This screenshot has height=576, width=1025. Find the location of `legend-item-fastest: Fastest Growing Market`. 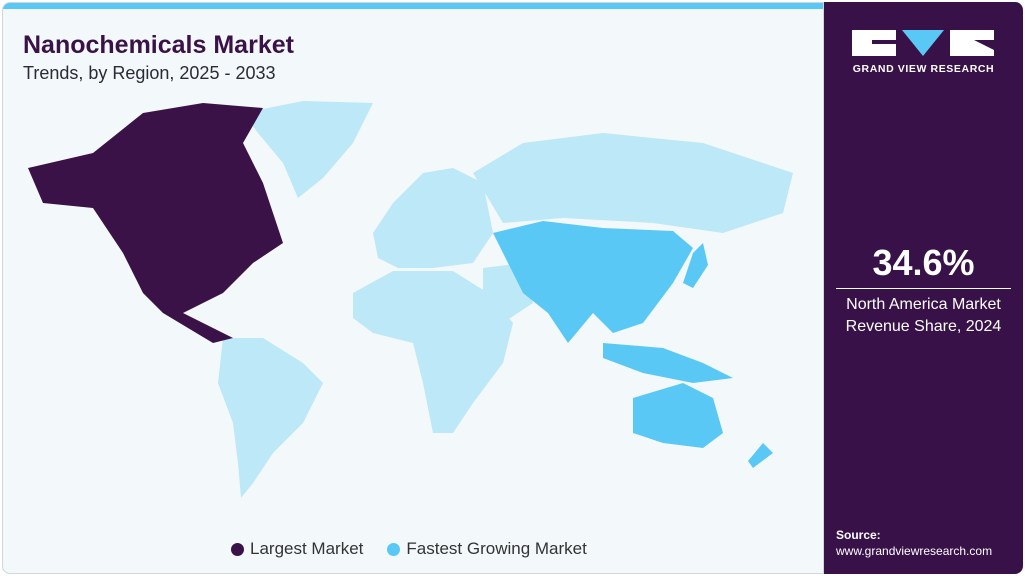

legend-item-fastest: Fastest Growing Market is located at coordinates (487, 549).